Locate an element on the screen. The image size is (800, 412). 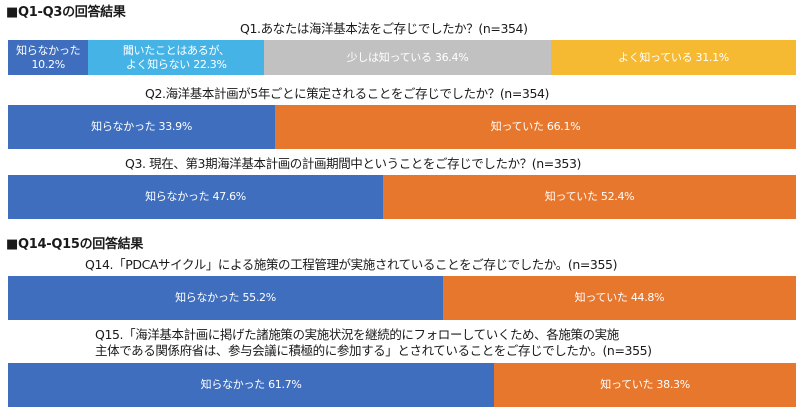
bar-segment: 知らなかった 55.2% is located at coordinates (225, 298).